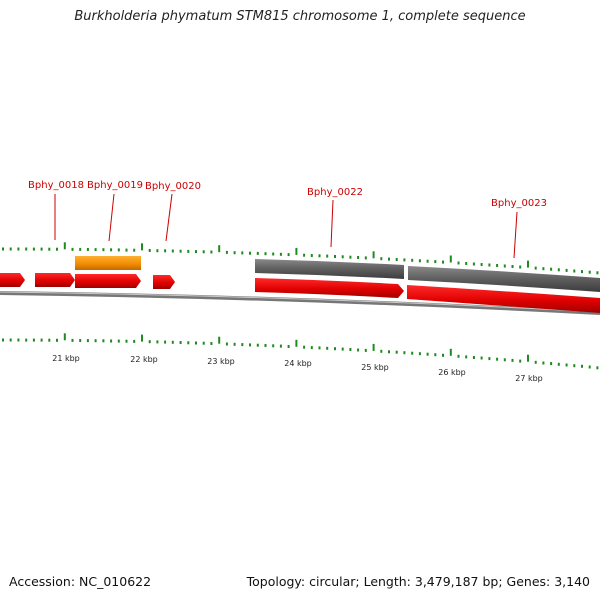 This screenshot has height=600, width=600. I want to click on sequence-backbone, so click(300, 303).